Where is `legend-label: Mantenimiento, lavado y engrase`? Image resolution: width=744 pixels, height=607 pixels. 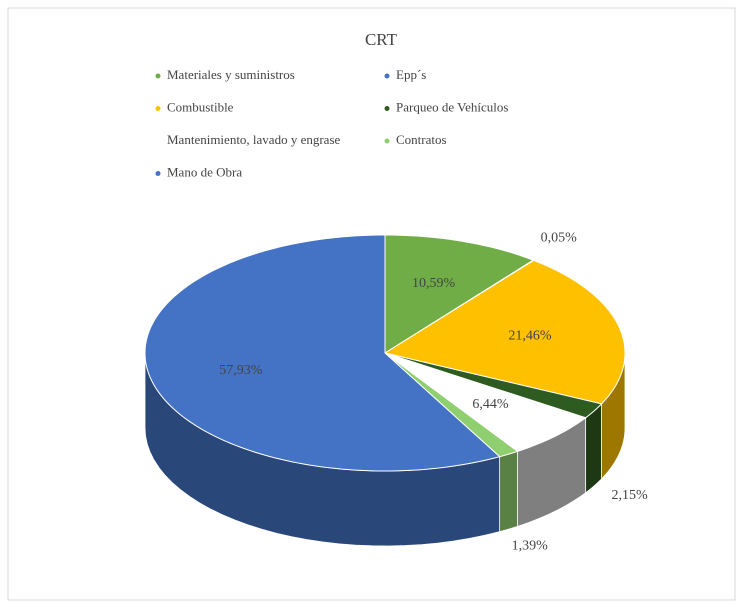 legend-label: Mantenimiento, lavado y engrase is located at coordinates (254, 139).